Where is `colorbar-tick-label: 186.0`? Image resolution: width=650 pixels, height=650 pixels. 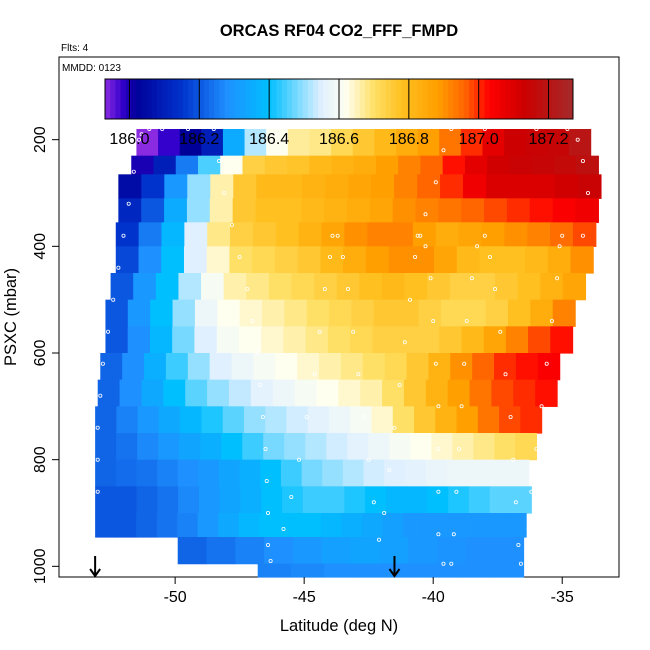 colorbar-tick-label: 186.0 is located at coordinates (129, 139).